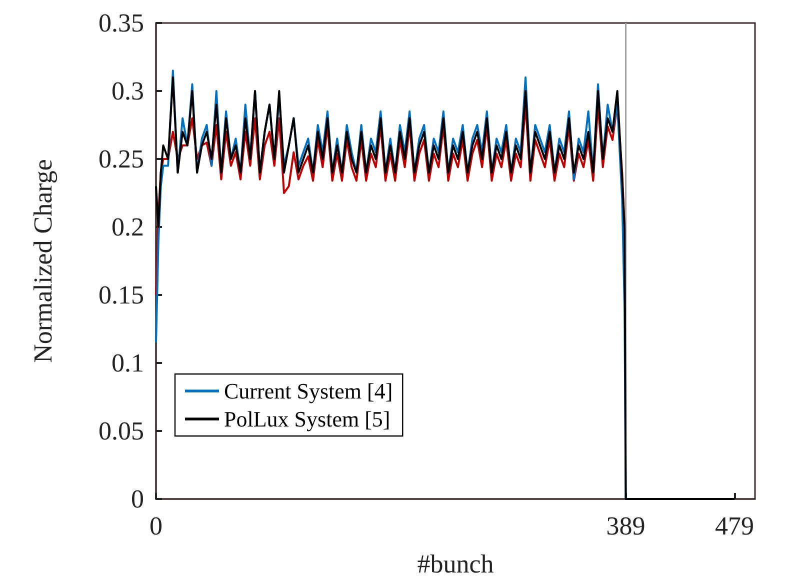 This screenshot has height=586, width=785. What do you see at coordinates (121, 23) in the screenshot?
I see `y-tick-label: 0.35` at bounding box center [121, 23].